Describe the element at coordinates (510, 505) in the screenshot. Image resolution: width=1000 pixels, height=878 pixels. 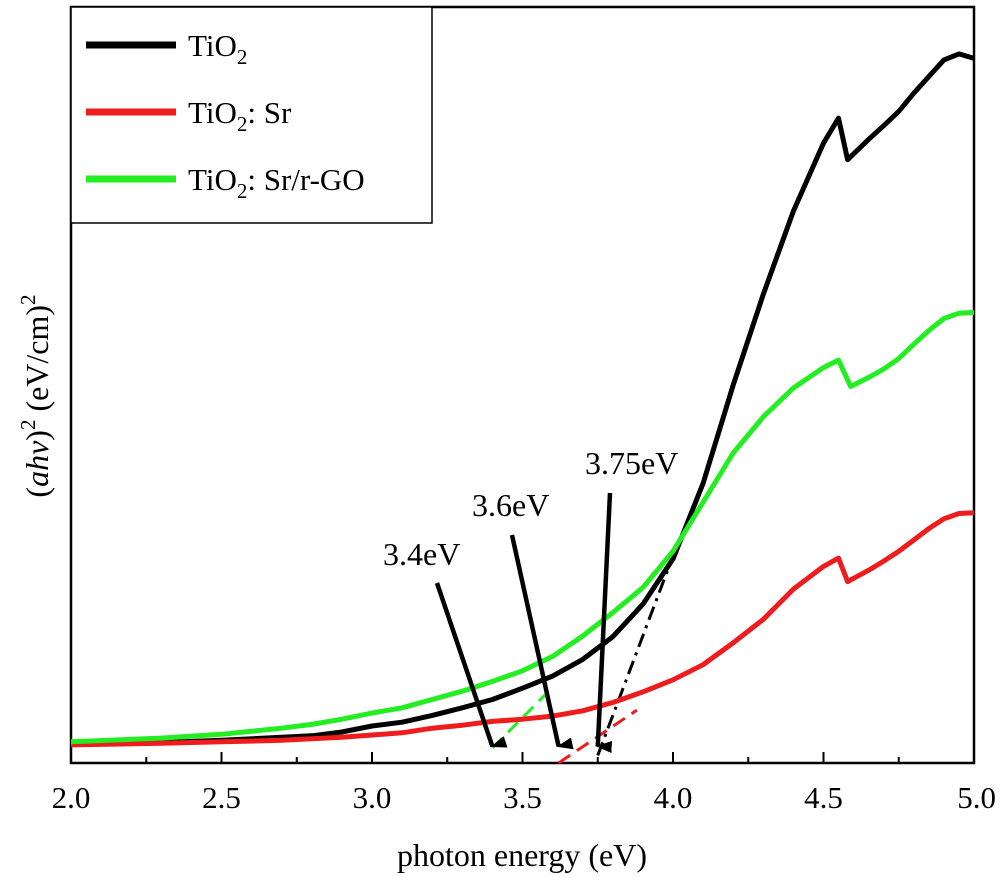
I see `annotation-3-6ev: 3.6eV` at that location.